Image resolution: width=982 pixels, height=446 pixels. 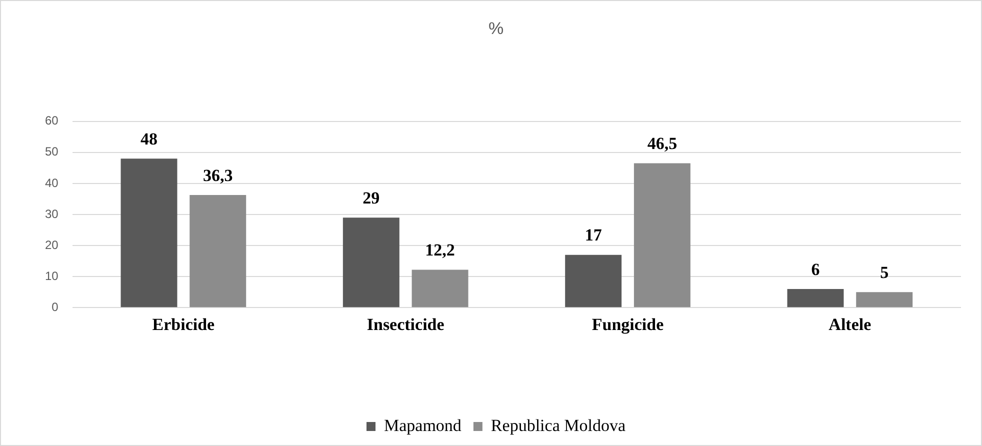 What do you see at coordinates (149, 139) in the screenshot?
I see `data-label: 48` at bounding box center [149, 139].